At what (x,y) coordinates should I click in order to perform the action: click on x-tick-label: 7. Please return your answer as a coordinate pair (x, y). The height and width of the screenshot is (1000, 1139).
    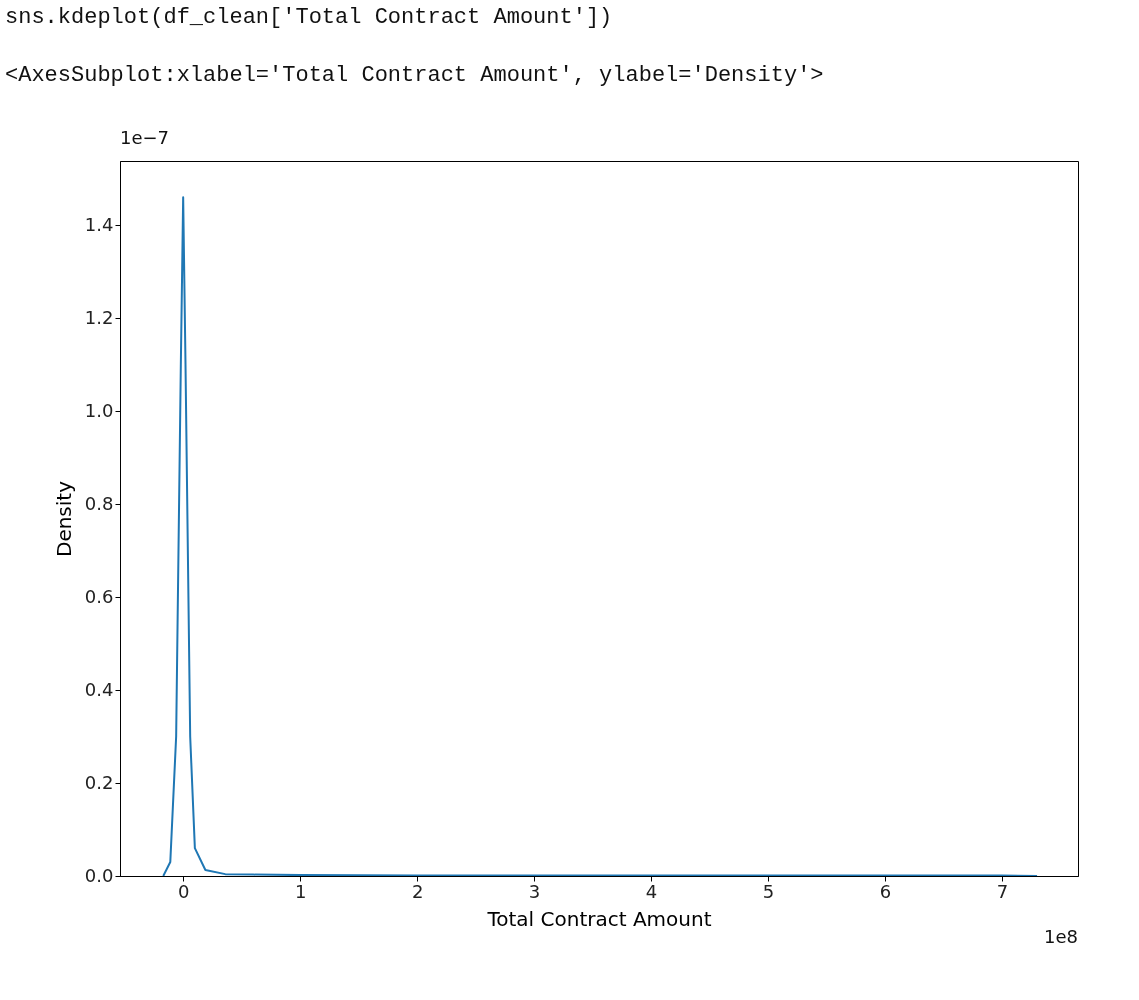
    Looking at the image, I should click on (1002, 891).